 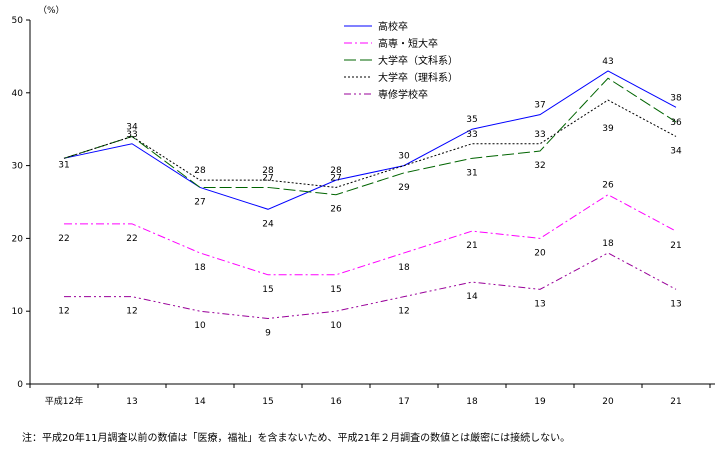 What do you see at coordinates (471, 120) in the screenshot?
I see `data-label: 35` at bounding box center [471, 120].